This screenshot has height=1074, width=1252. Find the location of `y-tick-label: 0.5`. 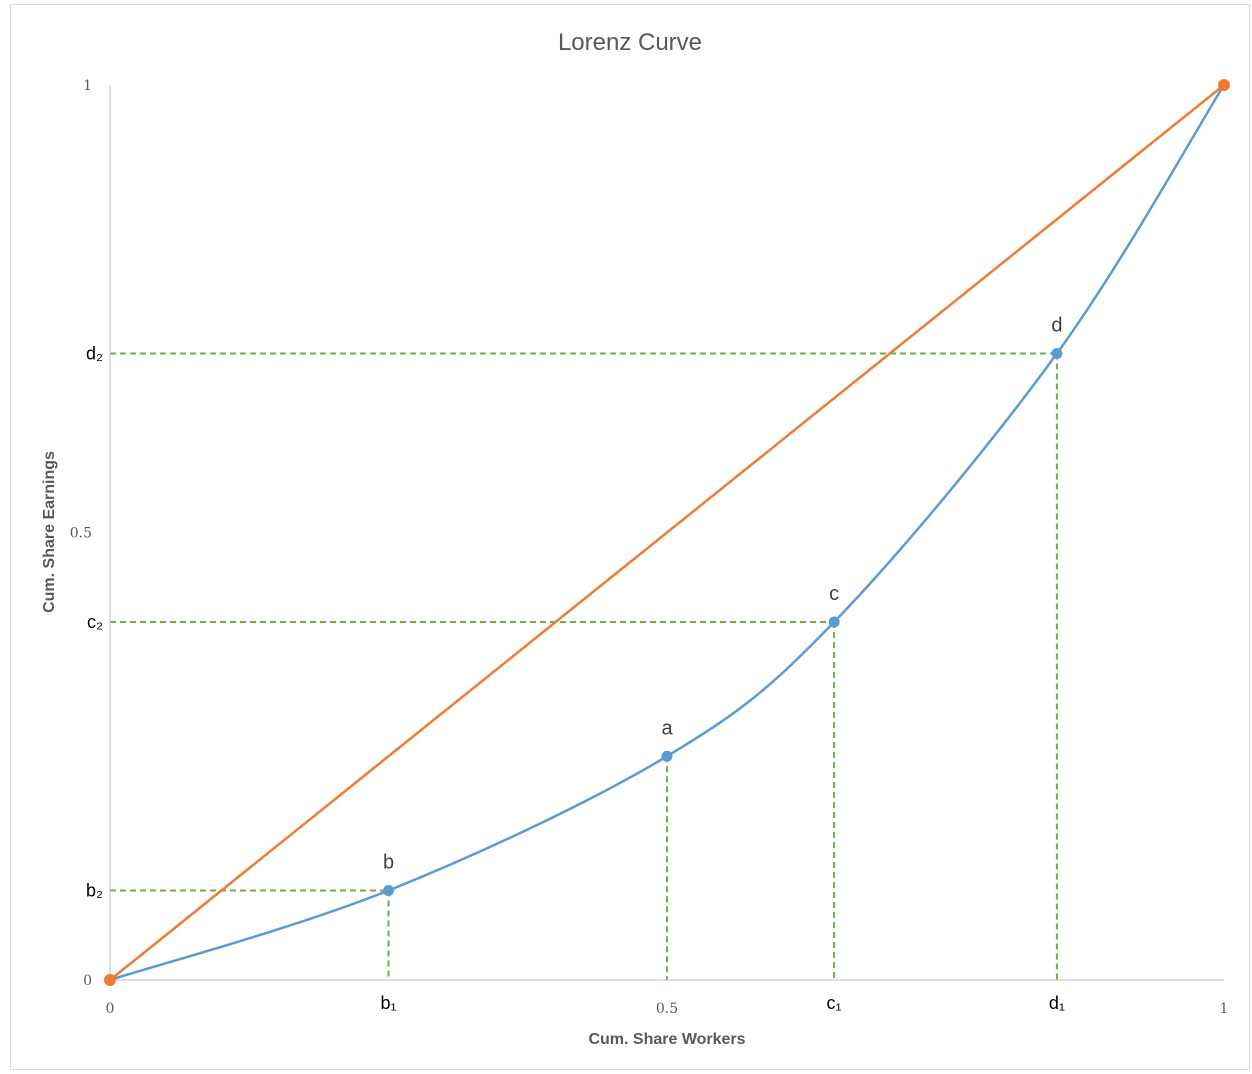

y-tick-label: 0.5 is located at coordinates (81, 534).